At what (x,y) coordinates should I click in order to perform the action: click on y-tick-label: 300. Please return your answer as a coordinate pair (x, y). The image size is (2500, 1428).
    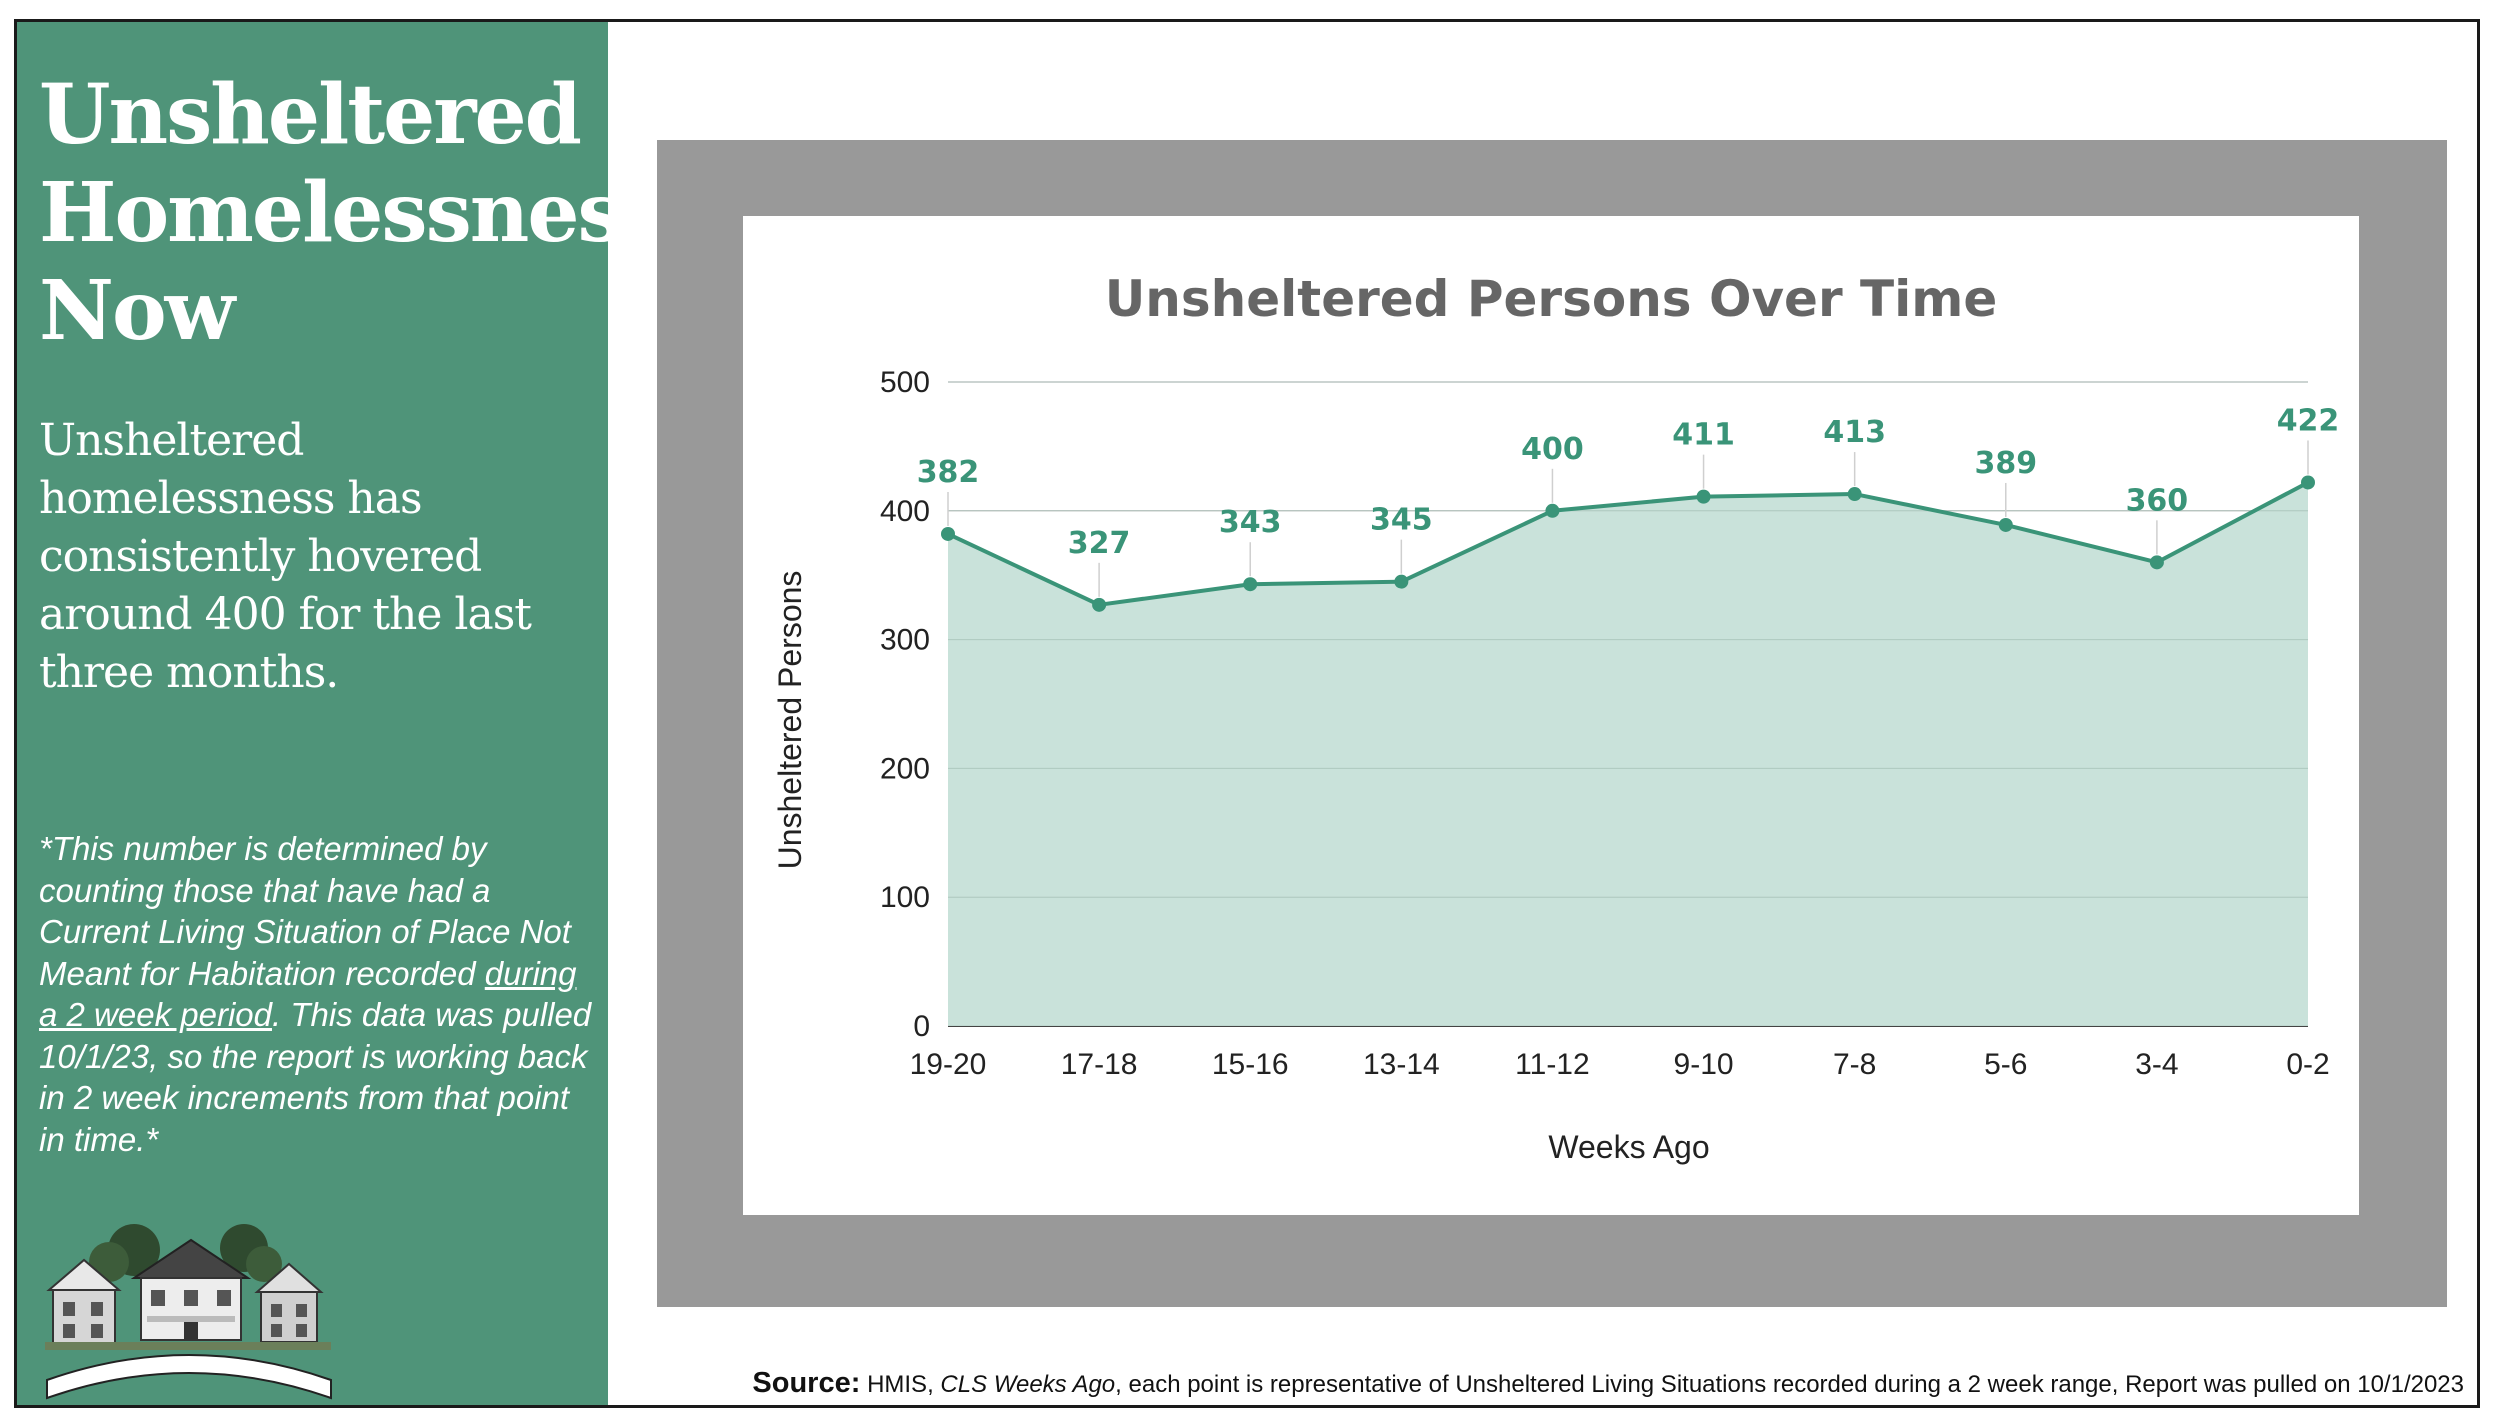
    Looking at the image, I should click on (905, 640).